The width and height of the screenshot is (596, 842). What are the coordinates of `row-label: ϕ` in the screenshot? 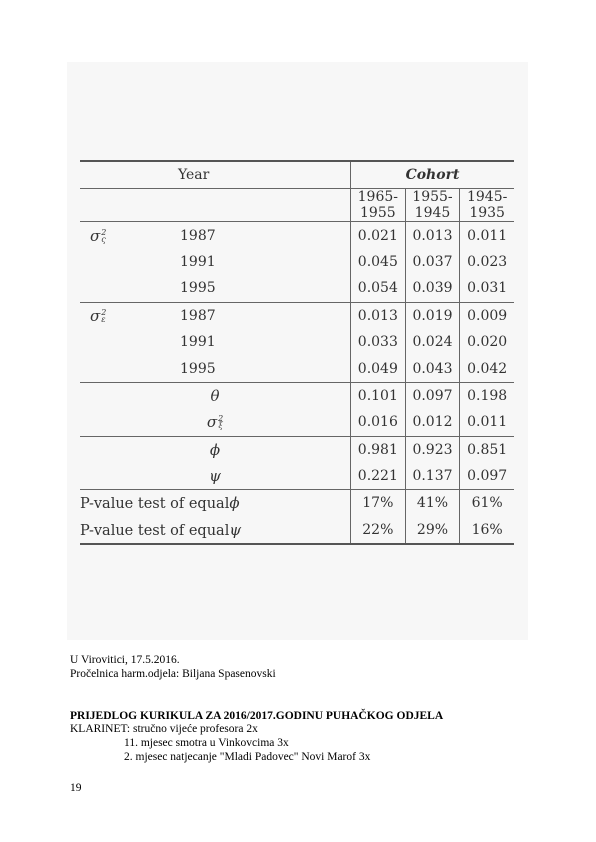 It's located at (215, 449).